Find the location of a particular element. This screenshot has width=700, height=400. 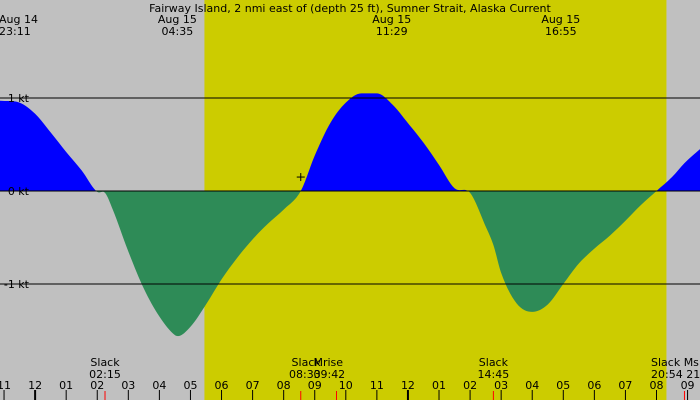

y-tick-label: -1 kt is located at coordinates (17, 284).